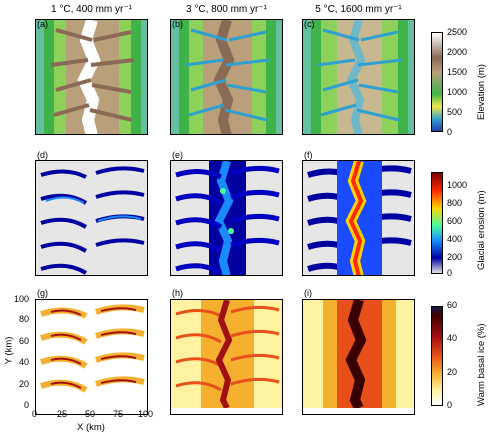  I want to click on y-tick: 100, so click(22, 299).